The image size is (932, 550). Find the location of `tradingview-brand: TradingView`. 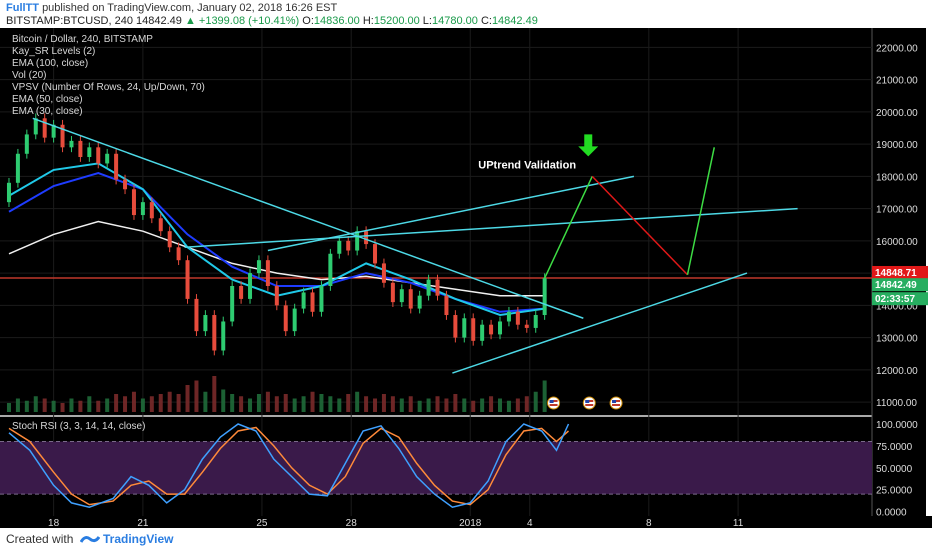

tradingview-brand: TradingView is located at coordinates (138, 539).